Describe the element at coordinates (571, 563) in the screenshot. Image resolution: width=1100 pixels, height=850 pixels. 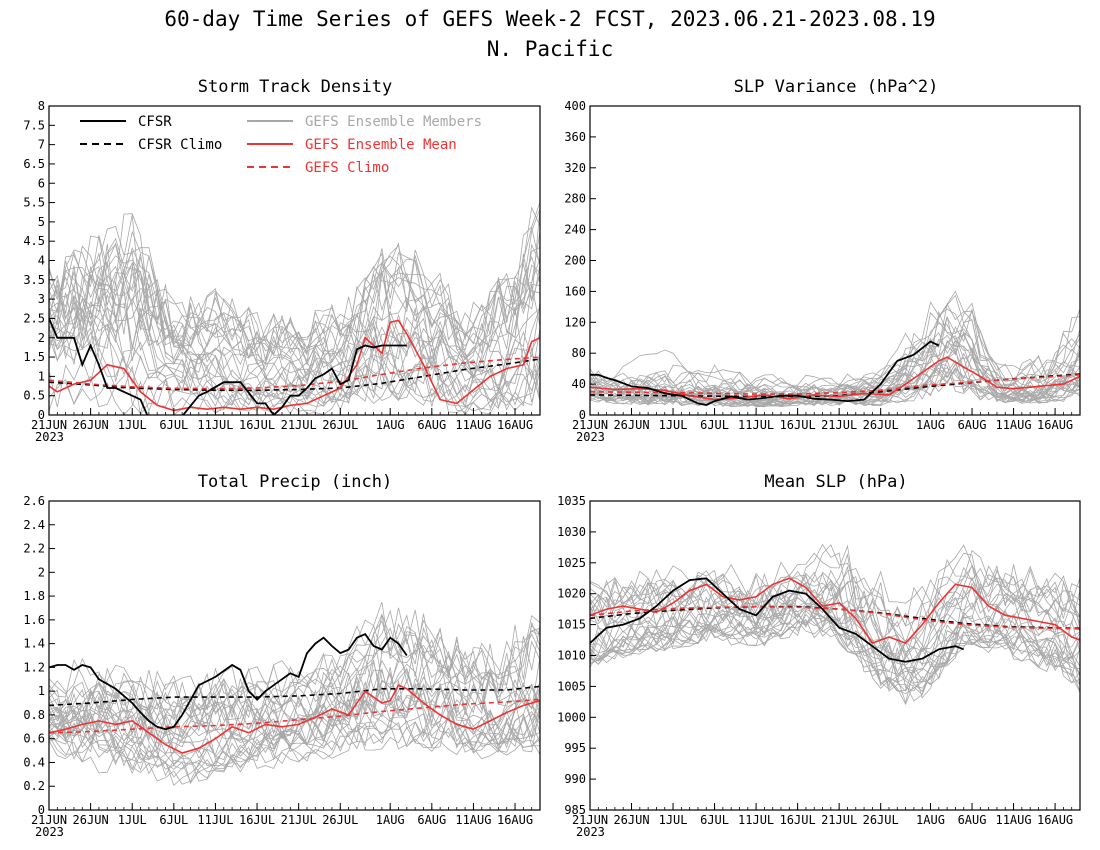
I see `y-tick-label: 1025` at that location.